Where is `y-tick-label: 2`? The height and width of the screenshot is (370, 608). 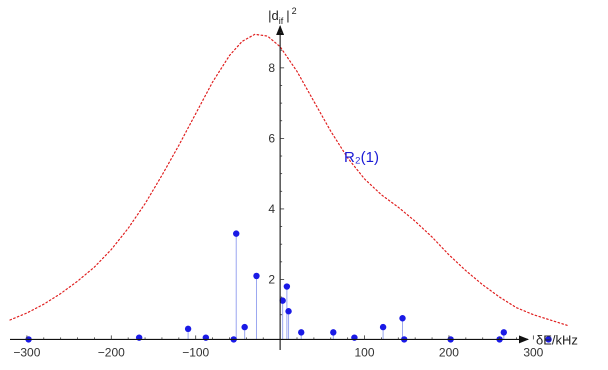 y-tick-label: 2 is located at coordinates (271, 279).